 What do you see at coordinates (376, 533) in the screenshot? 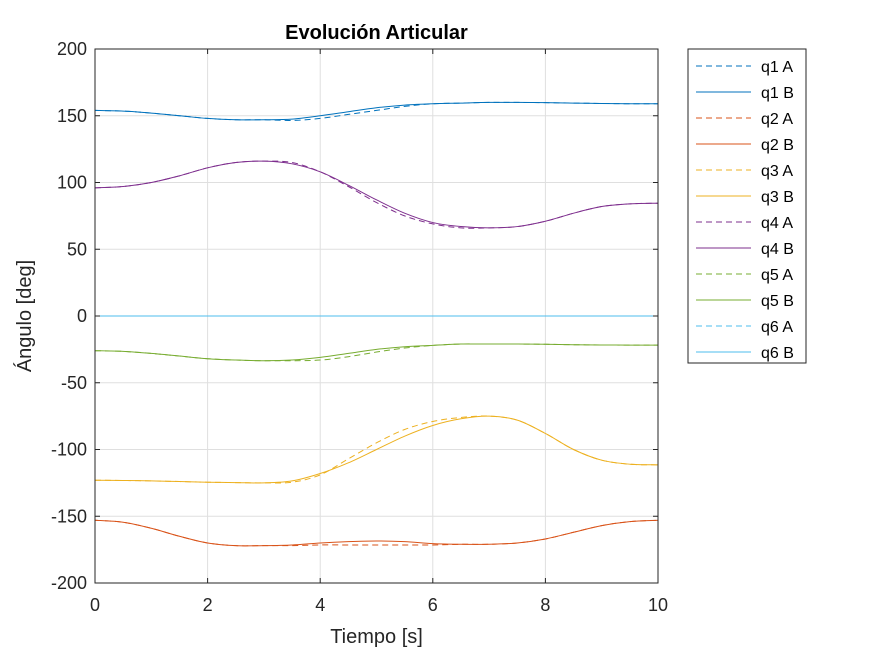
I see `series-line-q2-b` at bounding box center [376, 533].